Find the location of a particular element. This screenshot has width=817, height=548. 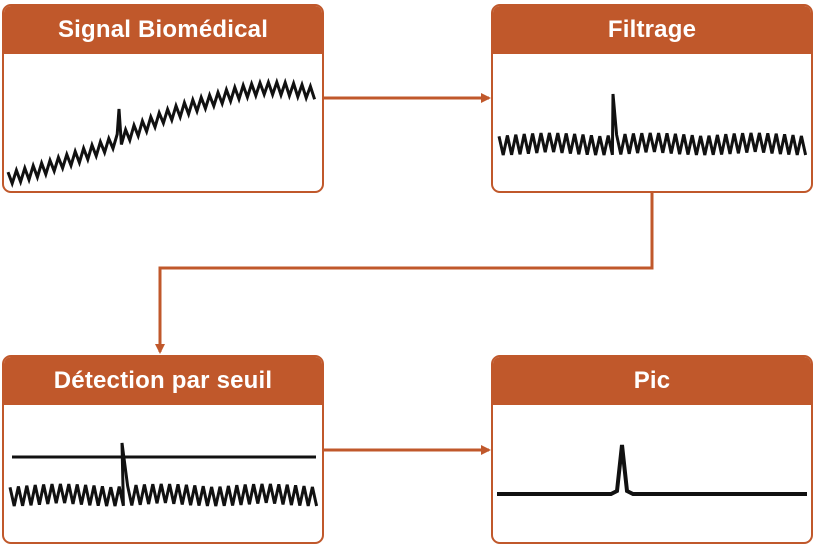

filtering-box: Filtrage is located at coordinates (652, 98).